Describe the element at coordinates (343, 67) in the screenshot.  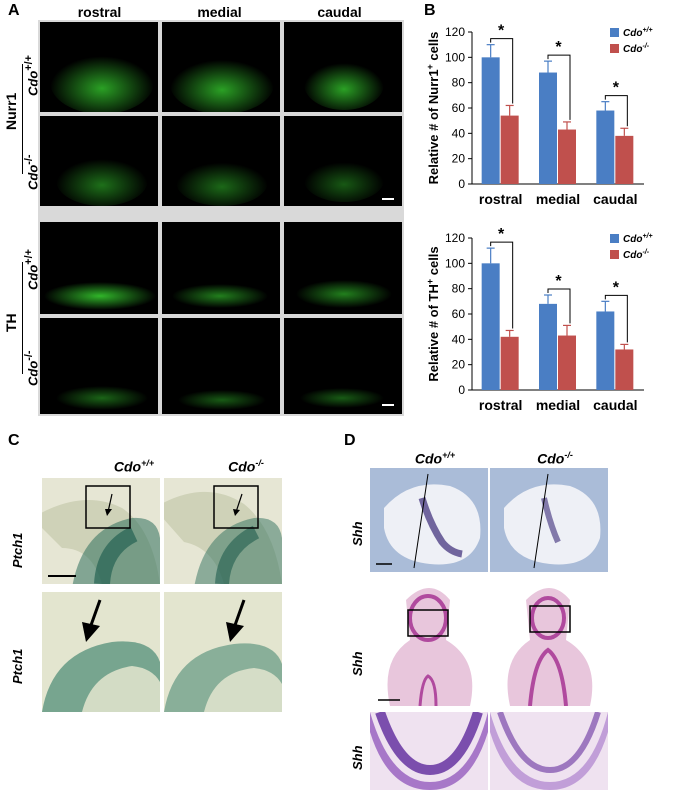
I see `micrograph-nurr1-wt-caudal` at that location.